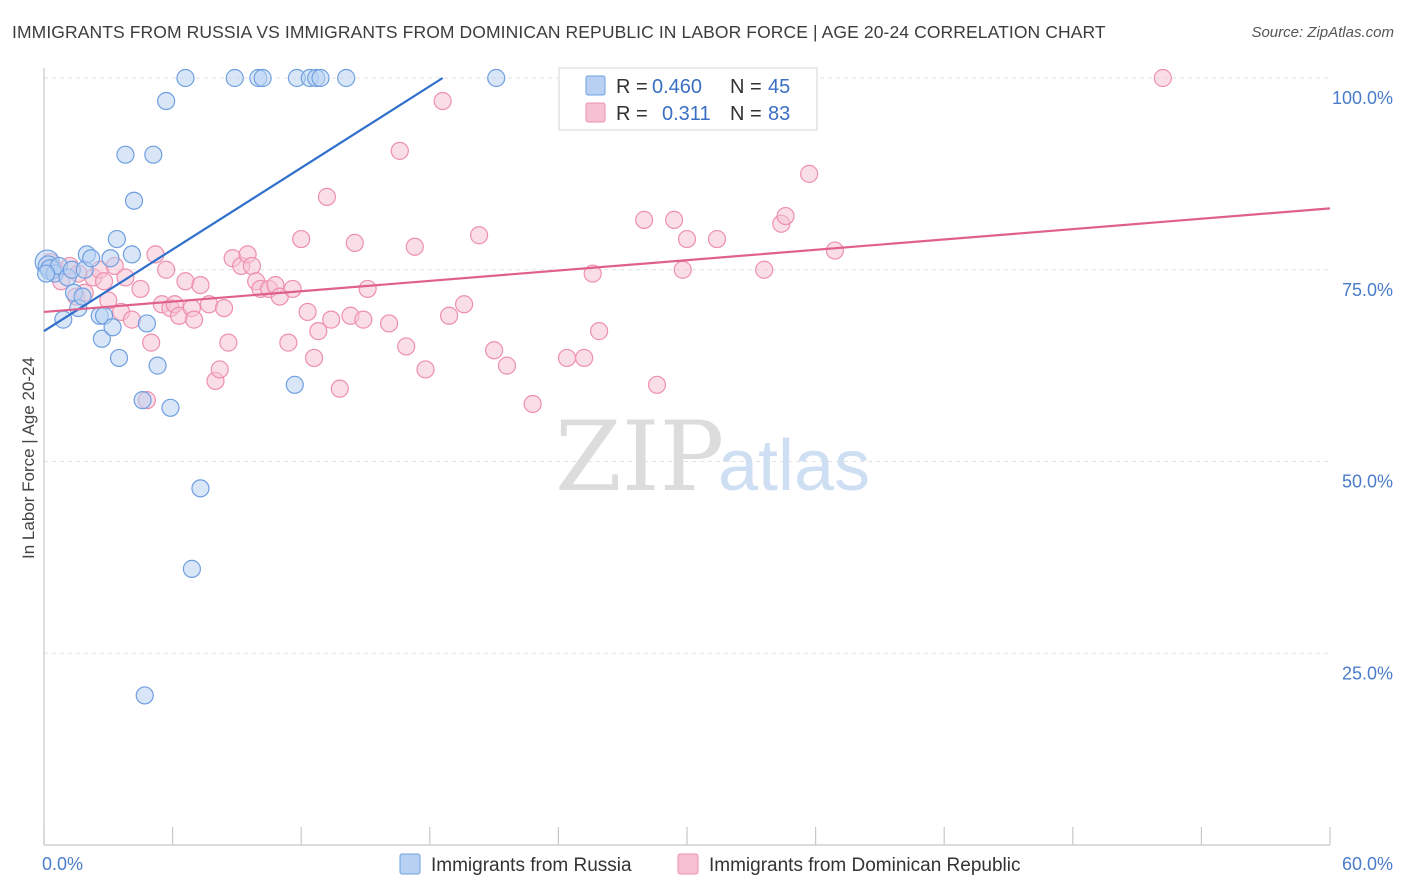 The height and width of the screenshot is (892, 1406). What do you see at coordinates (794, 466) in the screenshot?
I see `watermark-atlas: atlas` at bounding box center [794, 466].